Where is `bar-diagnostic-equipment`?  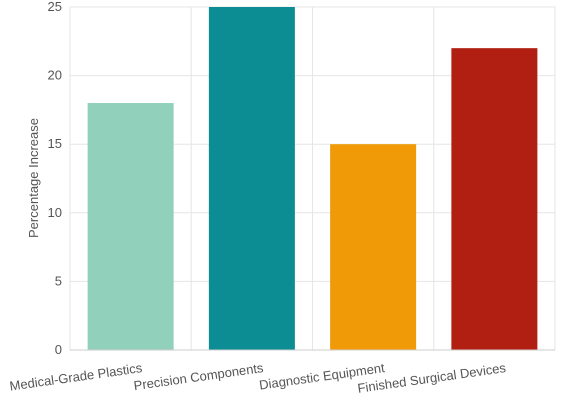 bar-diagnostic-equipment is located at coordinates (373, 247).